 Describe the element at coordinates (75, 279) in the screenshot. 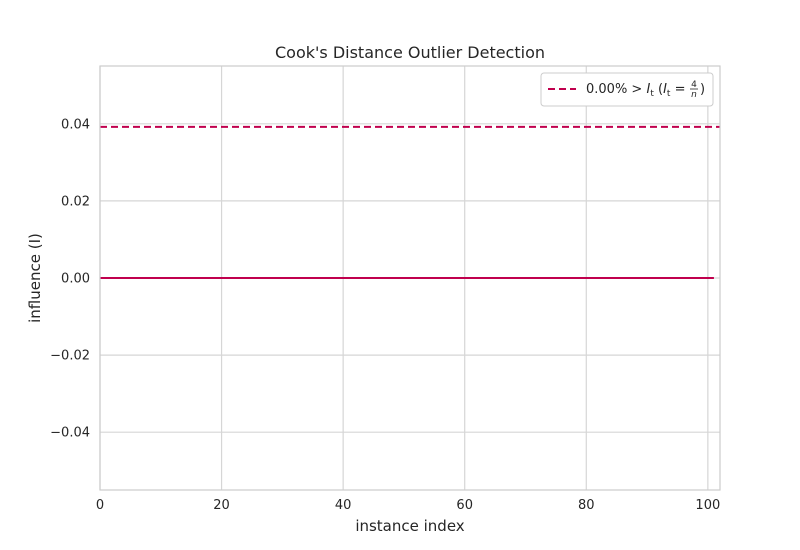

I see `y-tick-label: 0.00` at that location.